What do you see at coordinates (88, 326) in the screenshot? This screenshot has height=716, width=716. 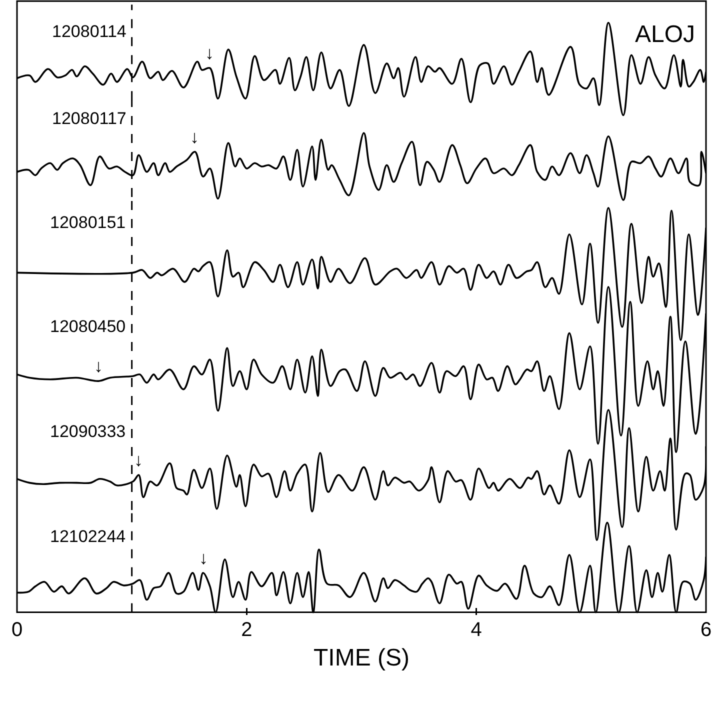 I see `text: 12080450` at bounding box center [88, 326].